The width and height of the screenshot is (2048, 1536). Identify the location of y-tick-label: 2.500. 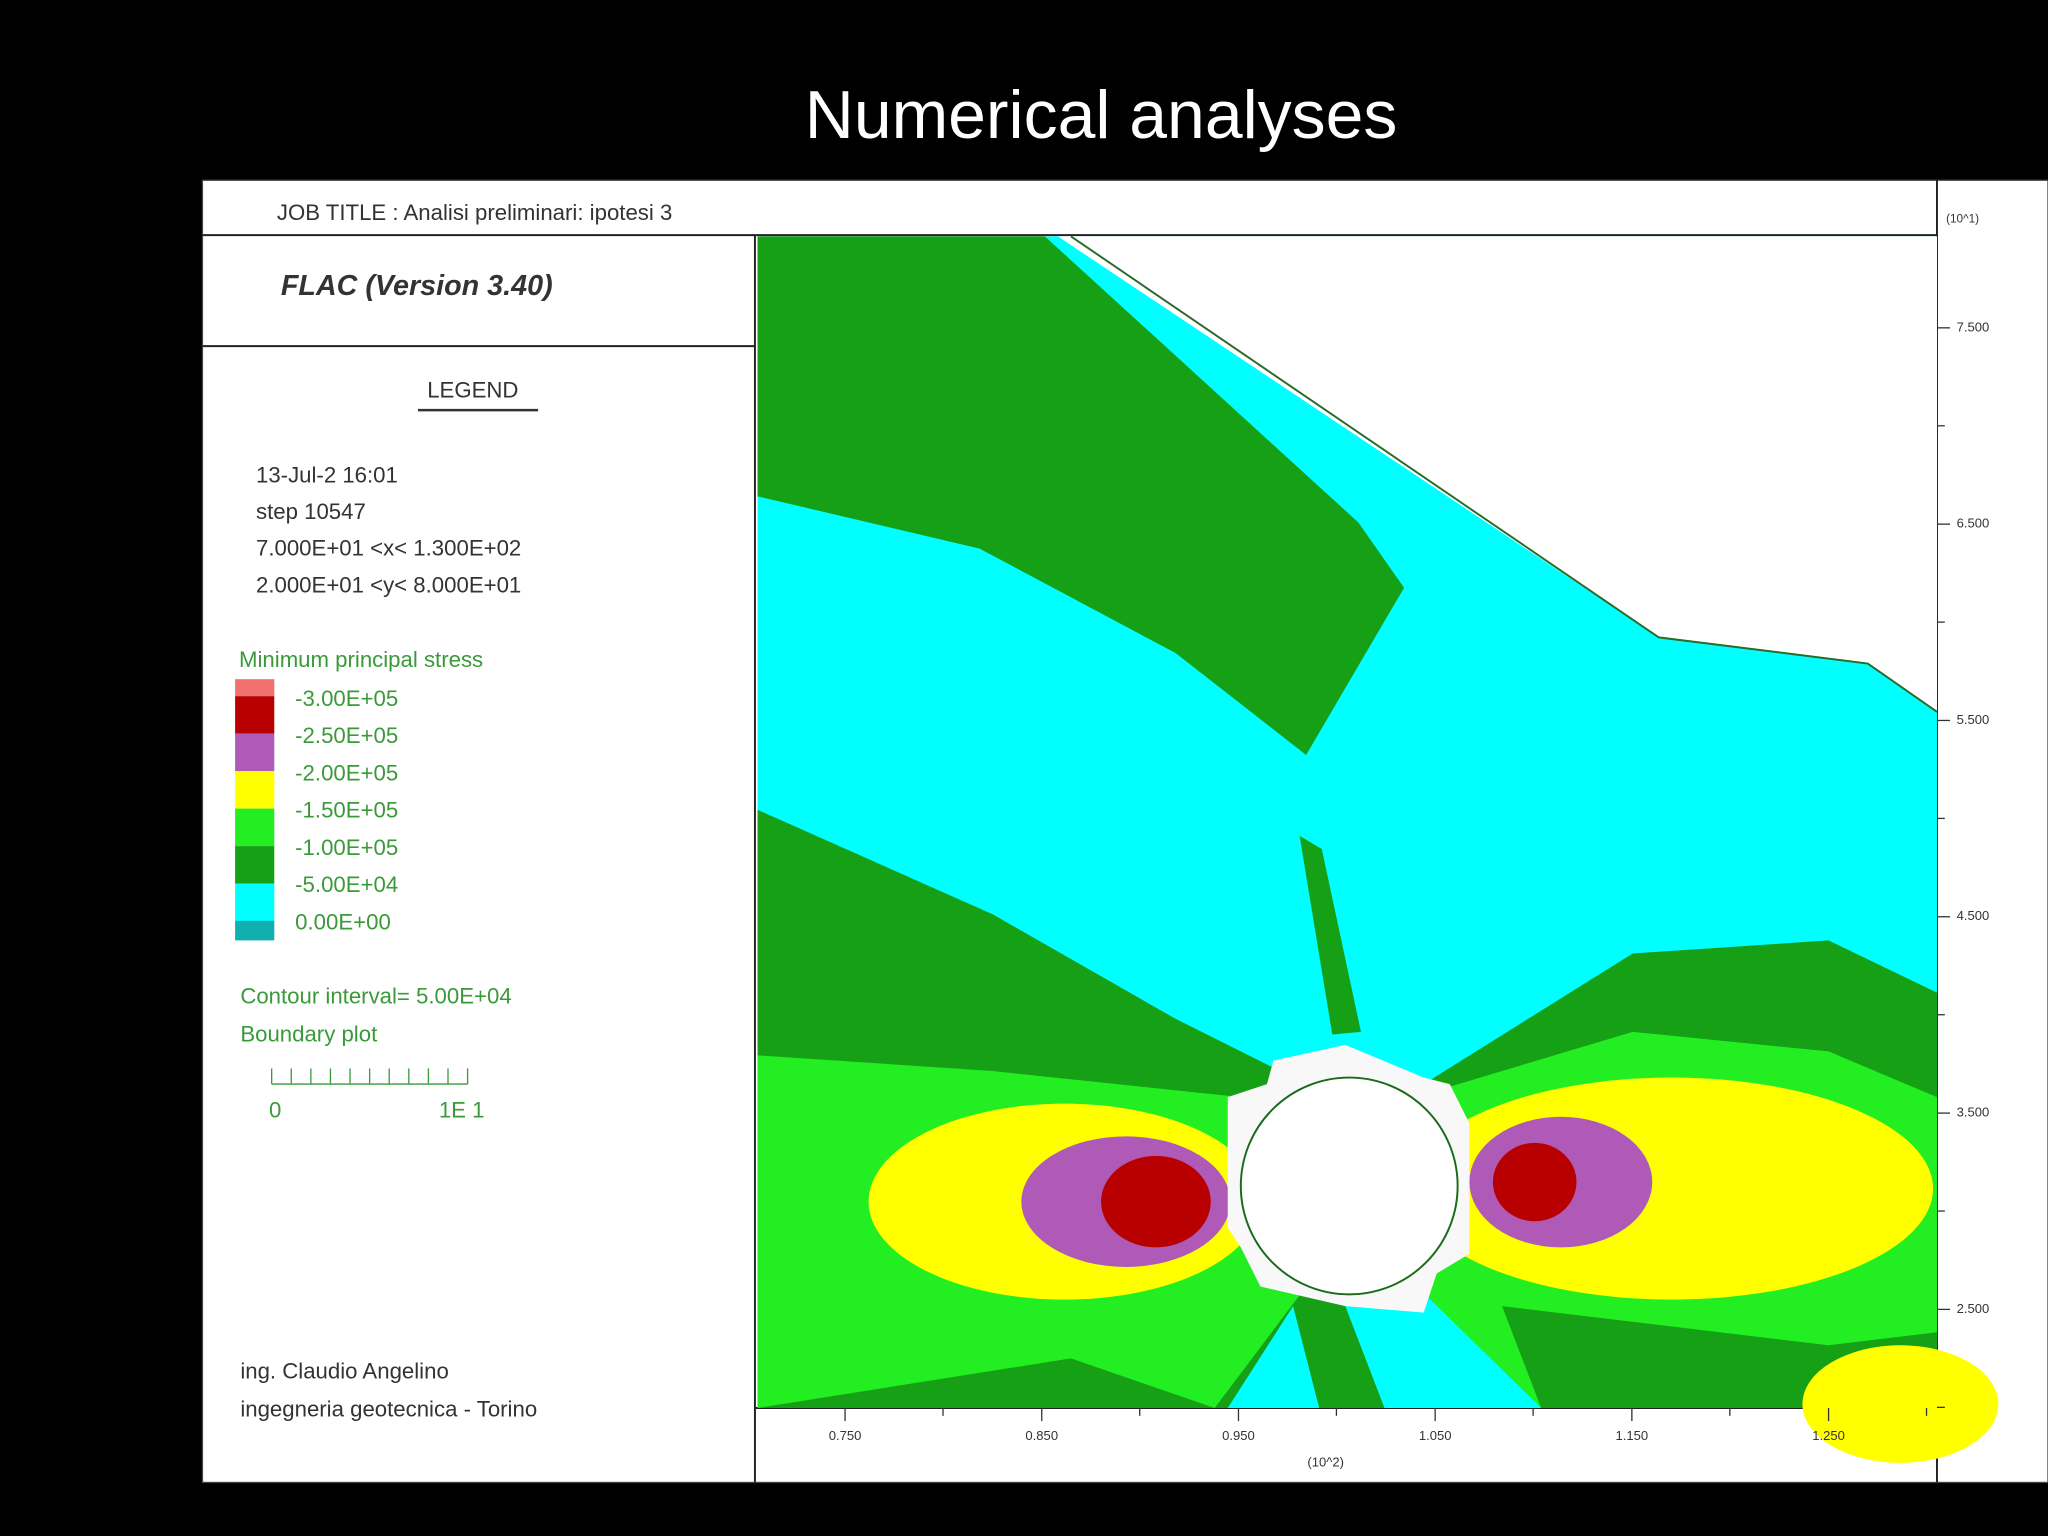
(1973, 1308).